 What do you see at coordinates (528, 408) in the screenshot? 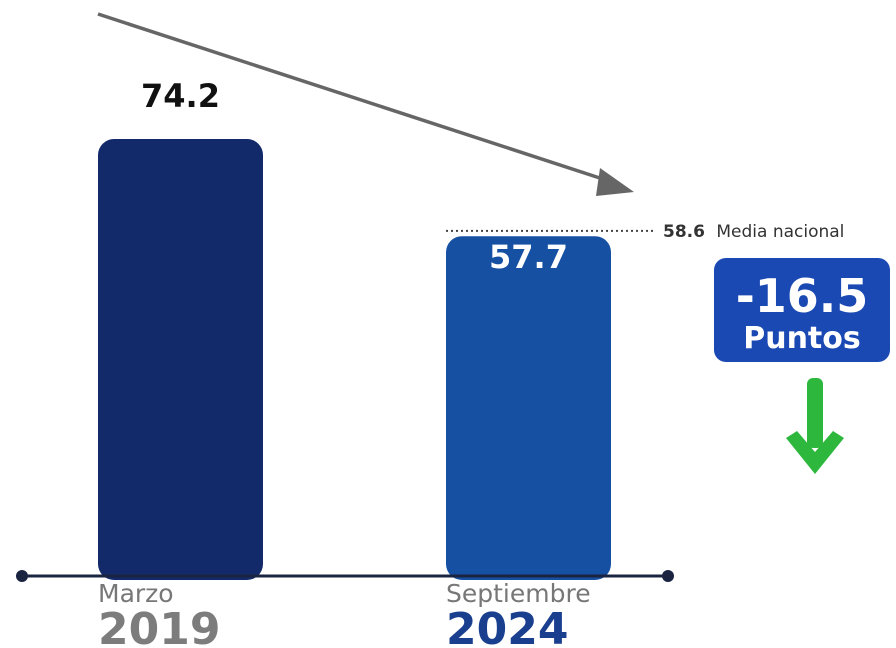
I see `bar-septiembre-2024` at bounding box center [528, 408].